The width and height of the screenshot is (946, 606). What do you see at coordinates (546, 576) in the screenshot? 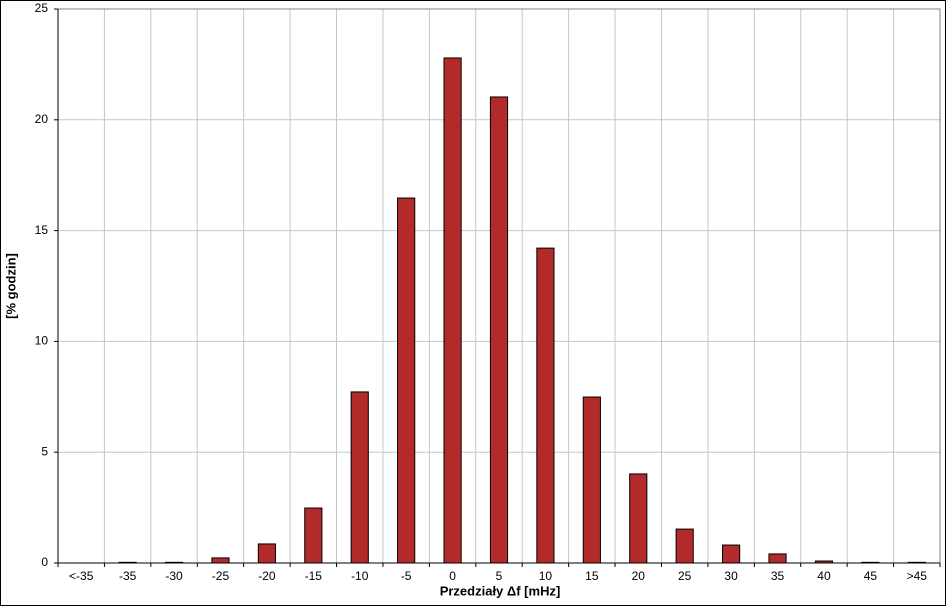
I see `x-tick-label: 10` at bounding box center [546, 576].